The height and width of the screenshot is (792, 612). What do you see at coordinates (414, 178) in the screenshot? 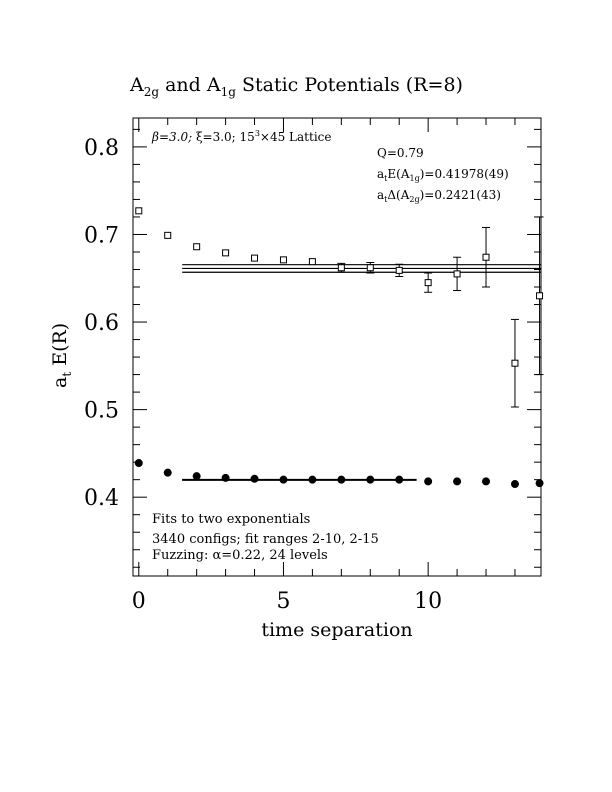
I see `energy-sub2: 1g` at bounding box center [414, 178].